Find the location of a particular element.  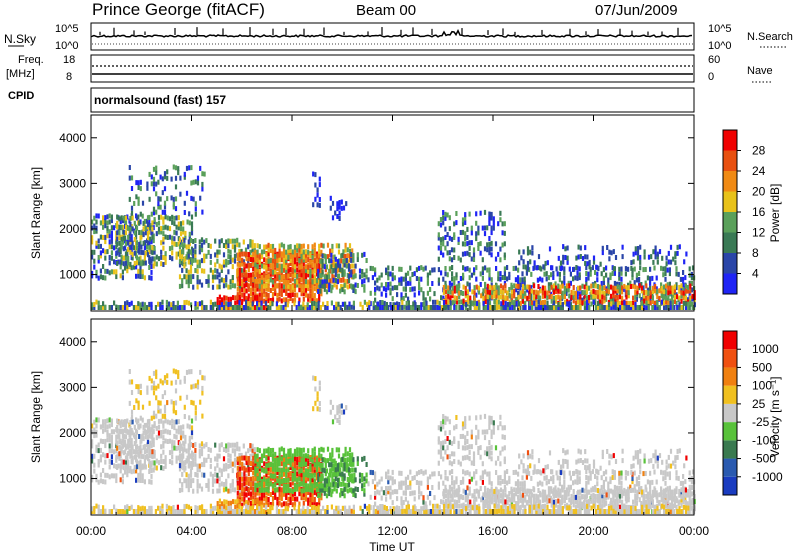

nsky-label: N.Sky is located at coordinates (20, 39).